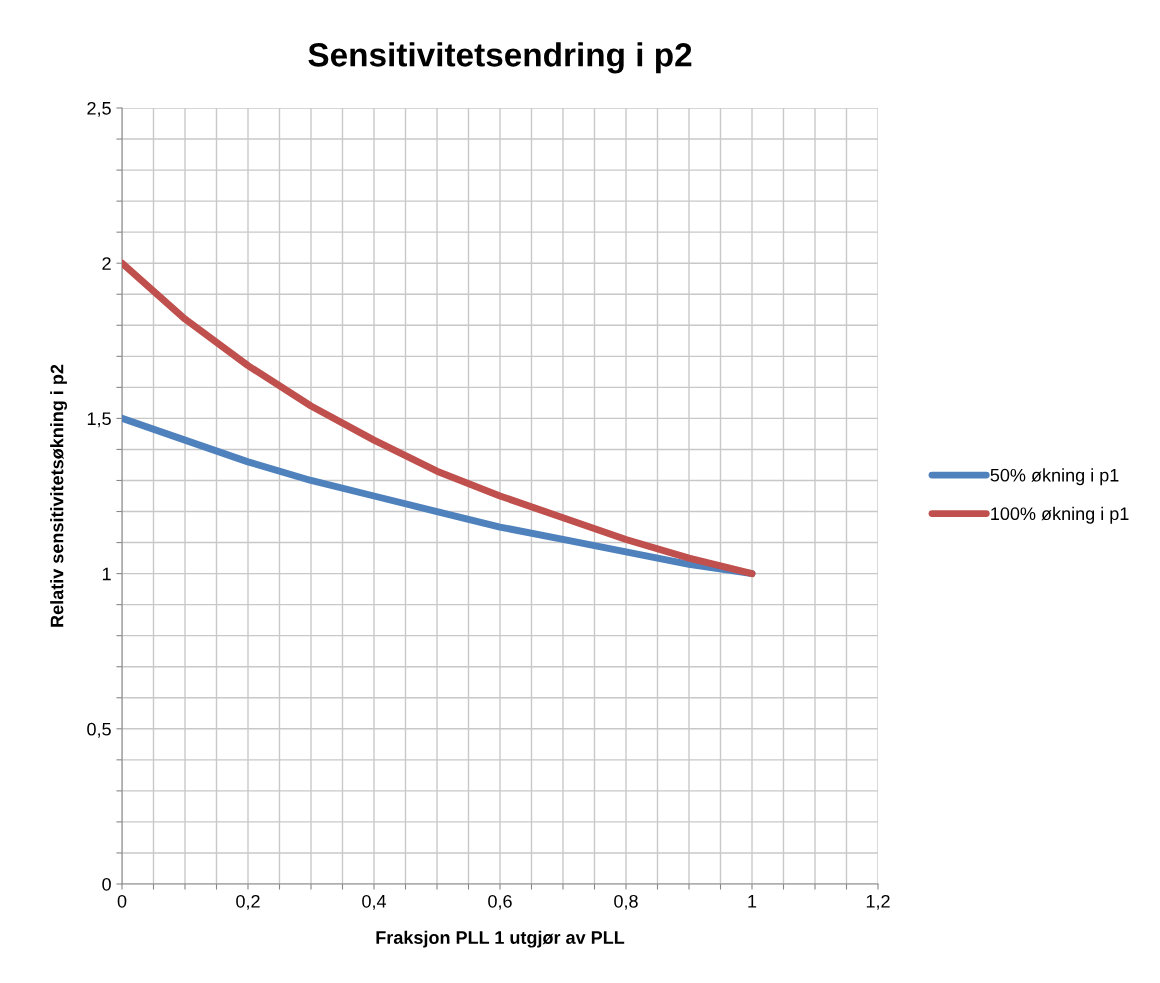 This screenshot has width=1160, height=983. I want to click on y-tick-label: 1,5, so click(99, 420).